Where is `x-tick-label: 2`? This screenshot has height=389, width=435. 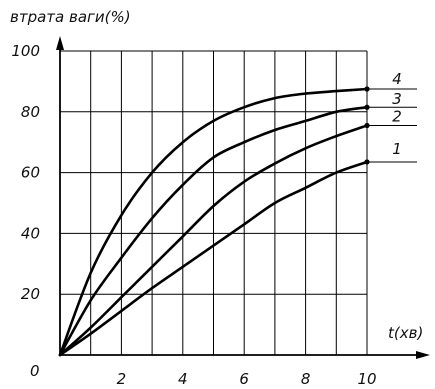
x-tick-label: 2 is located at coordinates (122, 379).